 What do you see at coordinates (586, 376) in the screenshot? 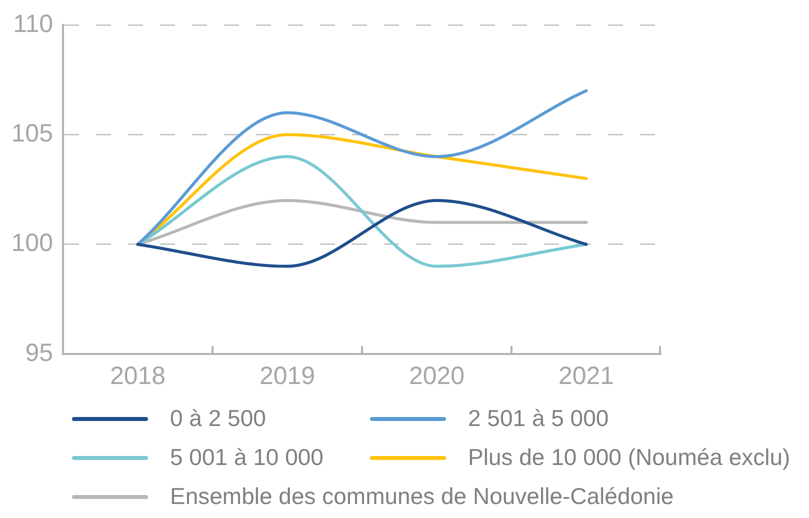
I see `x-tick-label: 2021` at bounding box center [586, 376].